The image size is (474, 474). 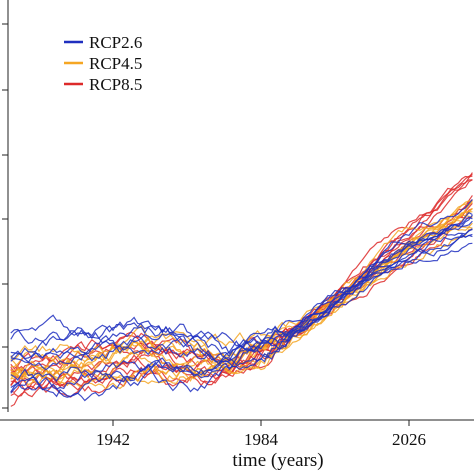 What do you see at coordinates (113, 439) in the screenshot?
I see `x-tick-label-1942: 1942` at bounding box center [113, 439].